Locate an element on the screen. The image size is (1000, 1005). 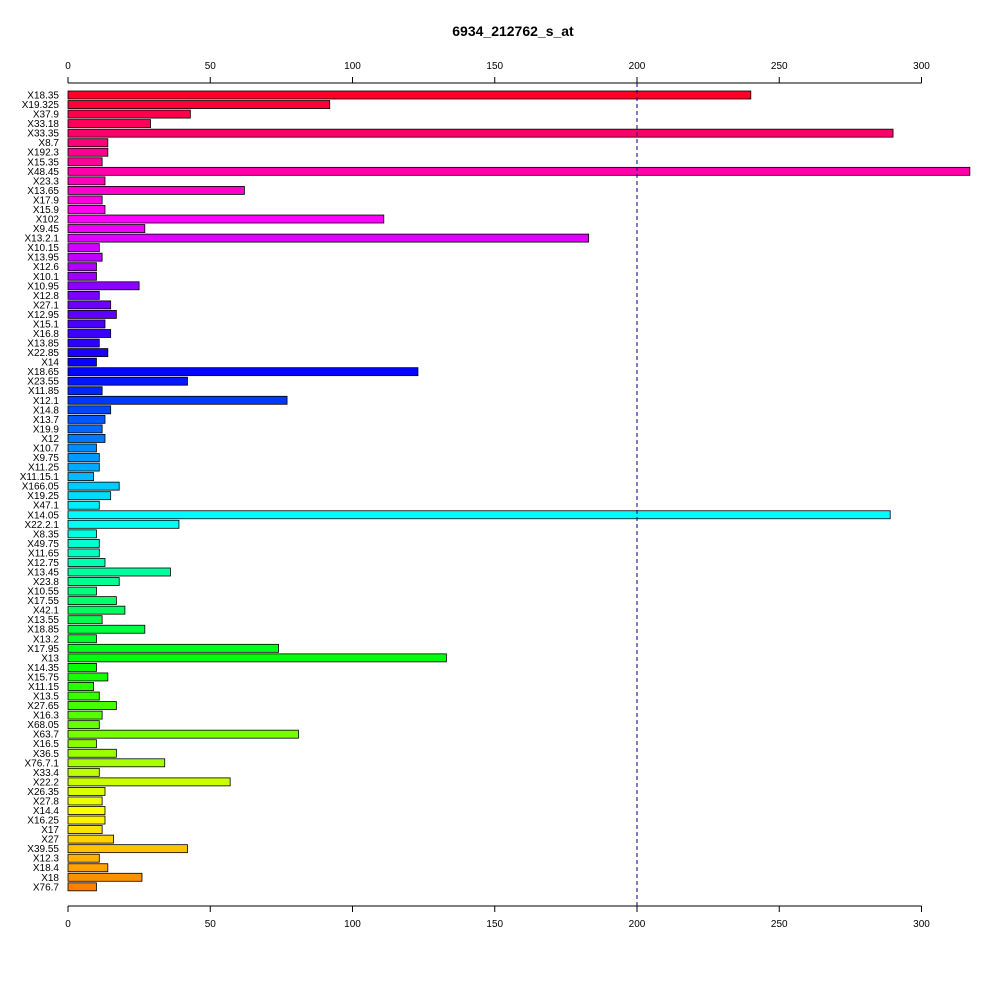
category-label-X37.9: X37.9 is located at coordinates (46, 115).